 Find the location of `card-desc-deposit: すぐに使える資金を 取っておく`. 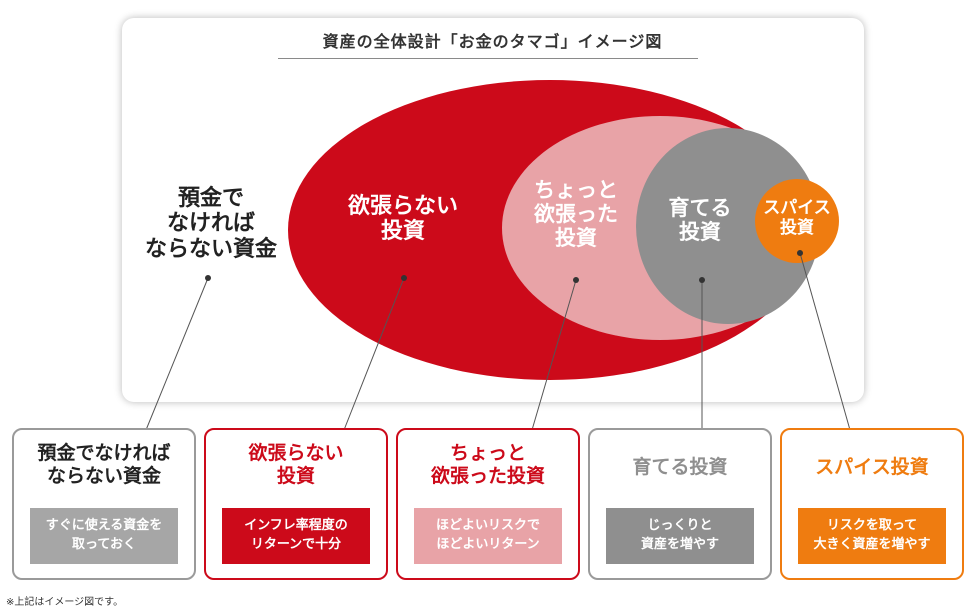

card-desc-deposit: すぐに使える資金を 取っておく is located at coordinates (104, 536).